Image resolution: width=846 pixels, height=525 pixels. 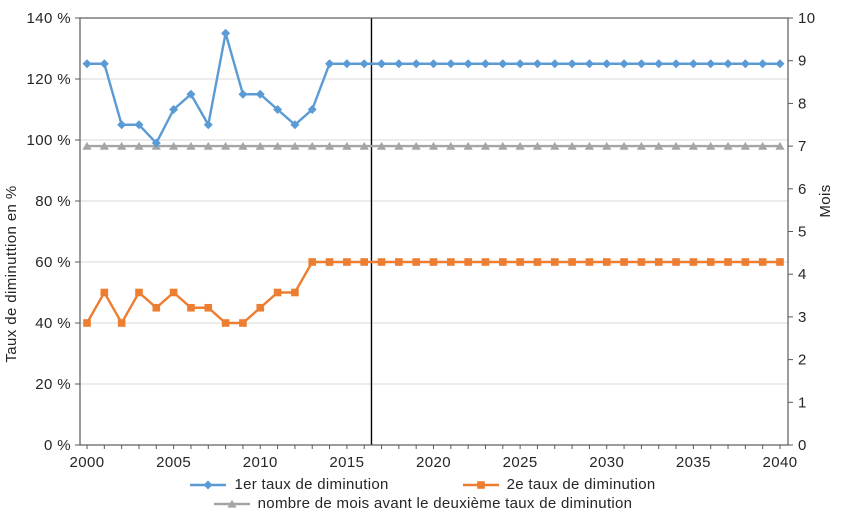 I want to click on generated: 9, so click(x=802, y=61).